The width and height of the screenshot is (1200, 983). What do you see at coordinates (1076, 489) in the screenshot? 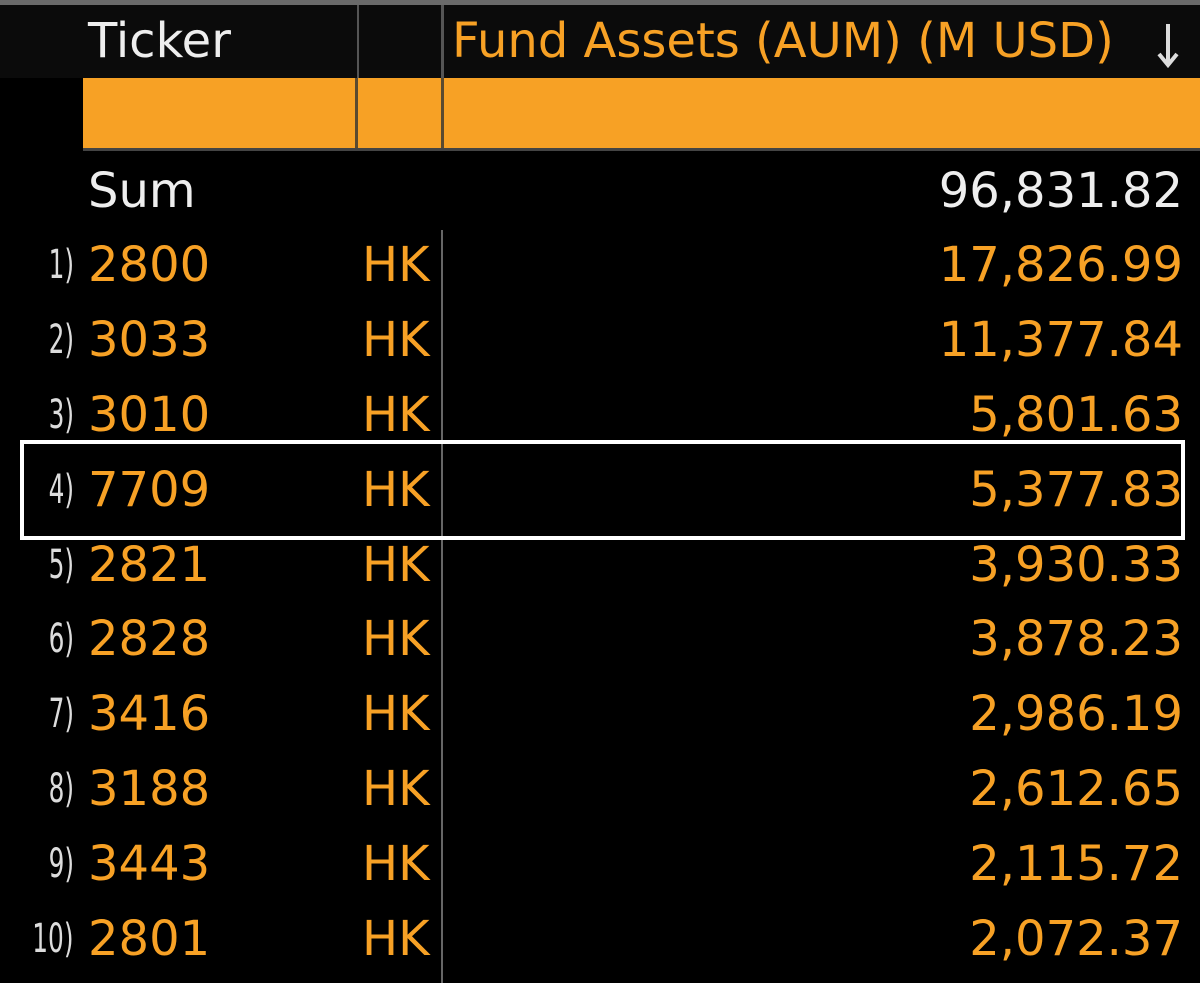
I see `fund-assets: 5,377.83` at bounding box center [1076, 489].